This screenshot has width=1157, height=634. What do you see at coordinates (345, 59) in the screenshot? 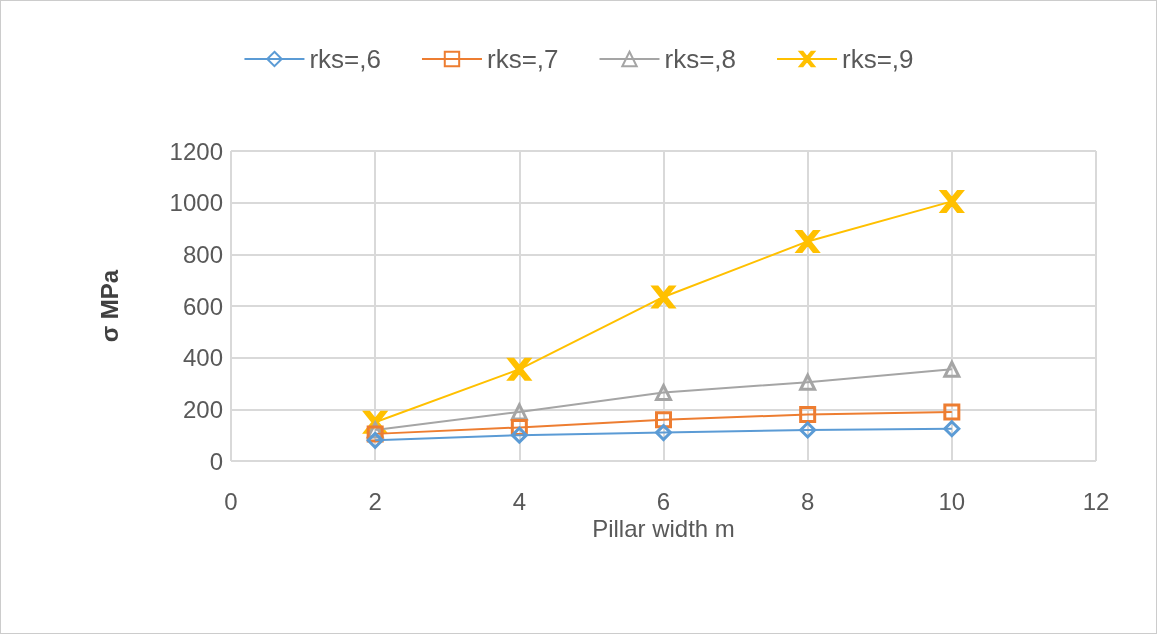
I see `legend-label: rks=,6` at bounding box center [345, 59].